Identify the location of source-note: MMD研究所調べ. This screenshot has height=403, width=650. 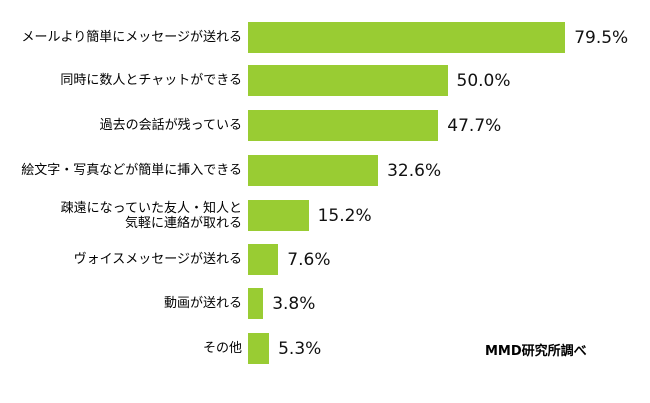
(536, 351).